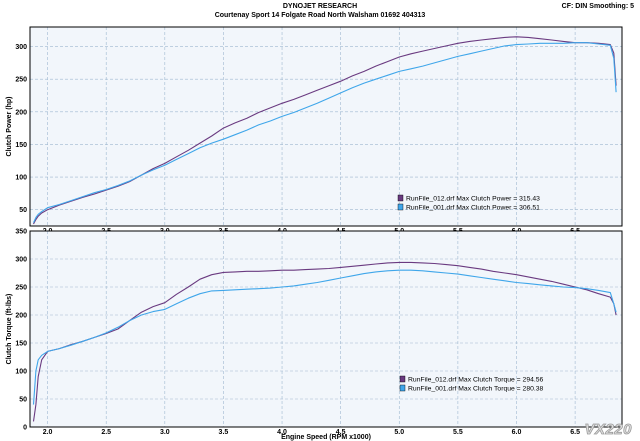 Image resolution: width=640 pixels, height=441 pixels. What do you see at coordinates (399, 432) in the screenshot?
I see `x-tick-label: 5.0` at bounding box center [399, 432].